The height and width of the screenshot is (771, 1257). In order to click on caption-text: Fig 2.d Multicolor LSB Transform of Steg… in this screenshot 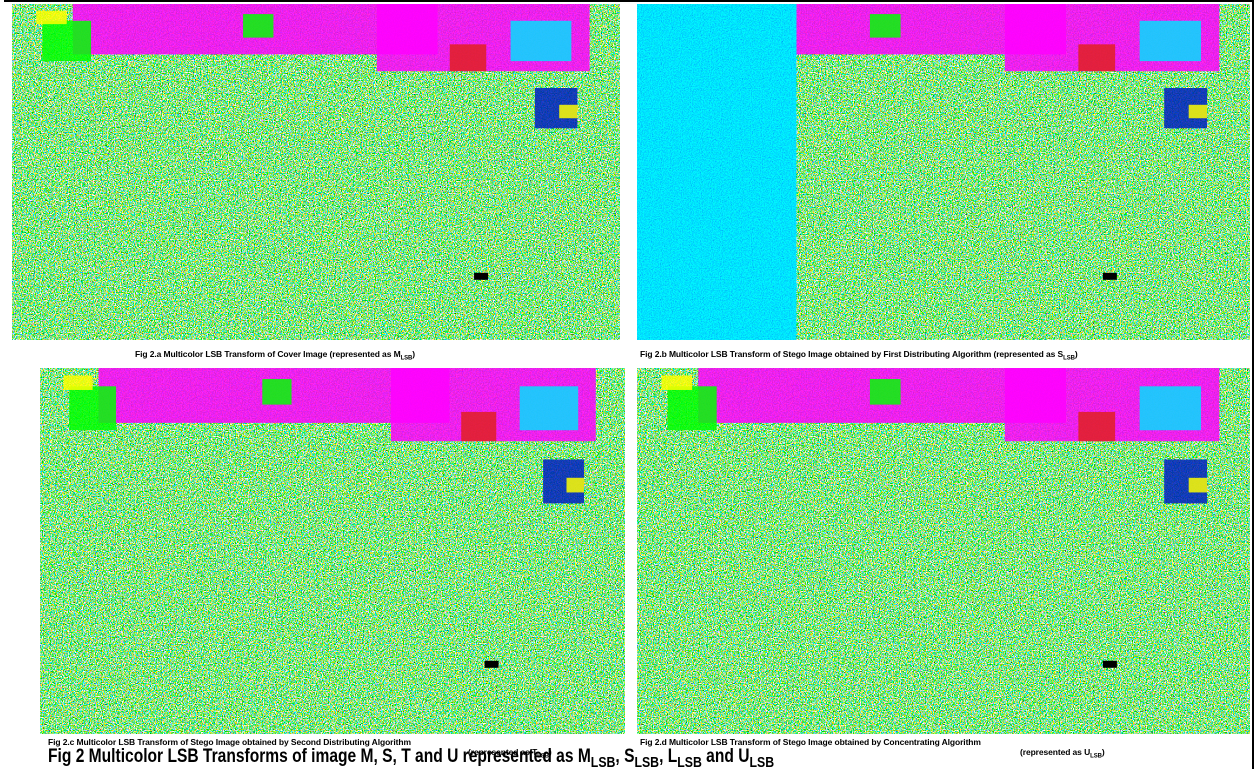, I will do `click(810, 742)`.